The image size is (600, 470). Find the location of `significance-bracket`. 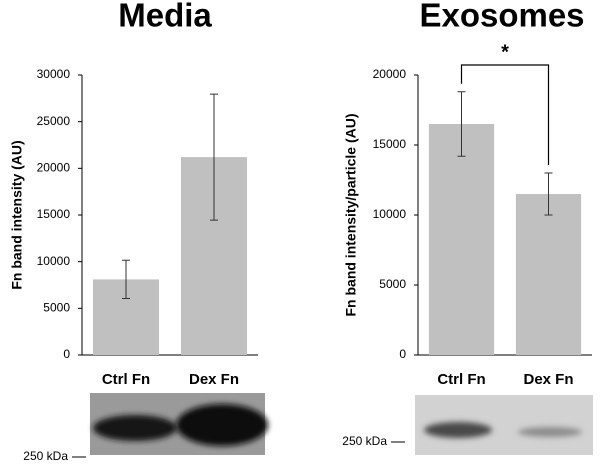

significance-bracket is located at coordinates (505, 114).